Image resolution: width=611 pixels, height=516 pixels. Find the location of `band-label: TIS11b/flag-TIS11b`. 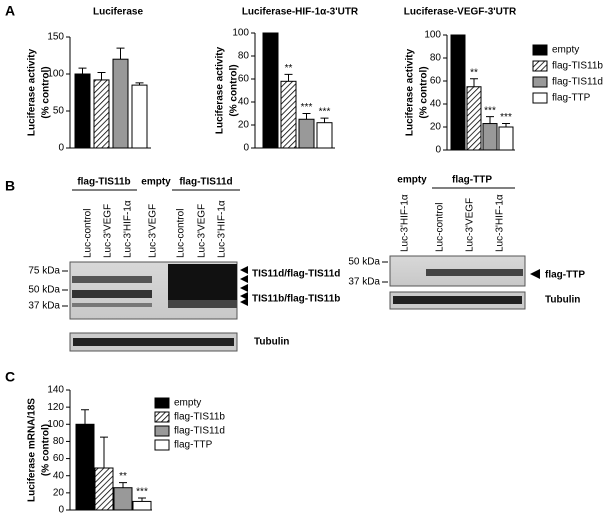

band-label: TIS11b/flag-TIS11b is located at coordinates (296, 299).